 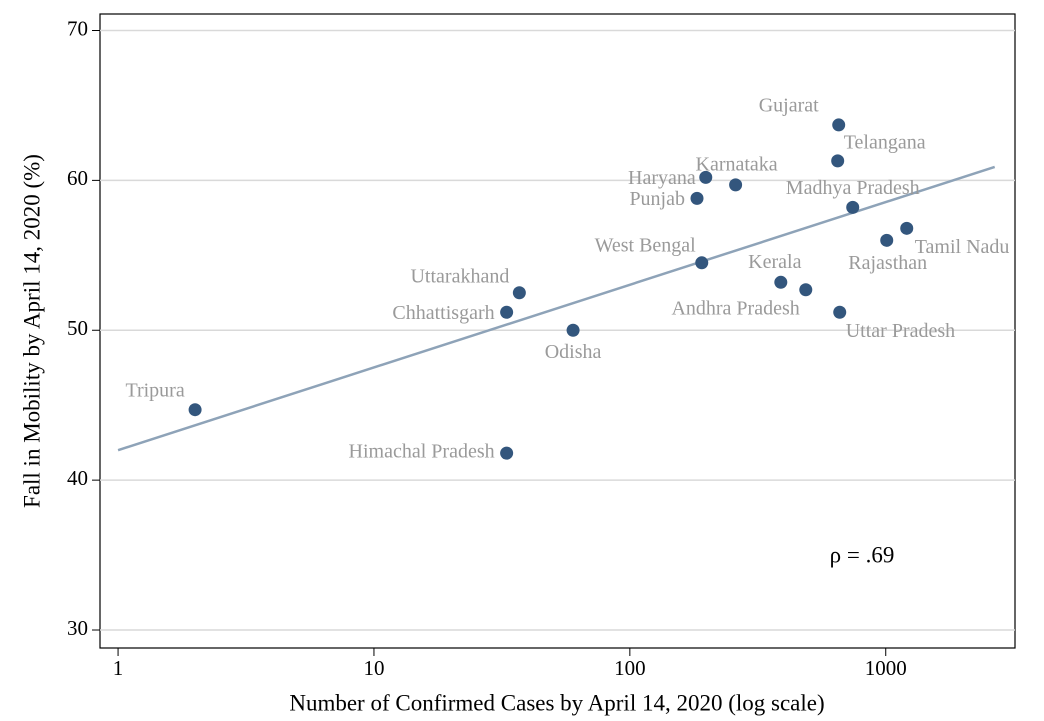 What do you see at coordinates (630, 668) in the screenshot?
I see `x-tick-label: 100` at bounding box center [630, 668].